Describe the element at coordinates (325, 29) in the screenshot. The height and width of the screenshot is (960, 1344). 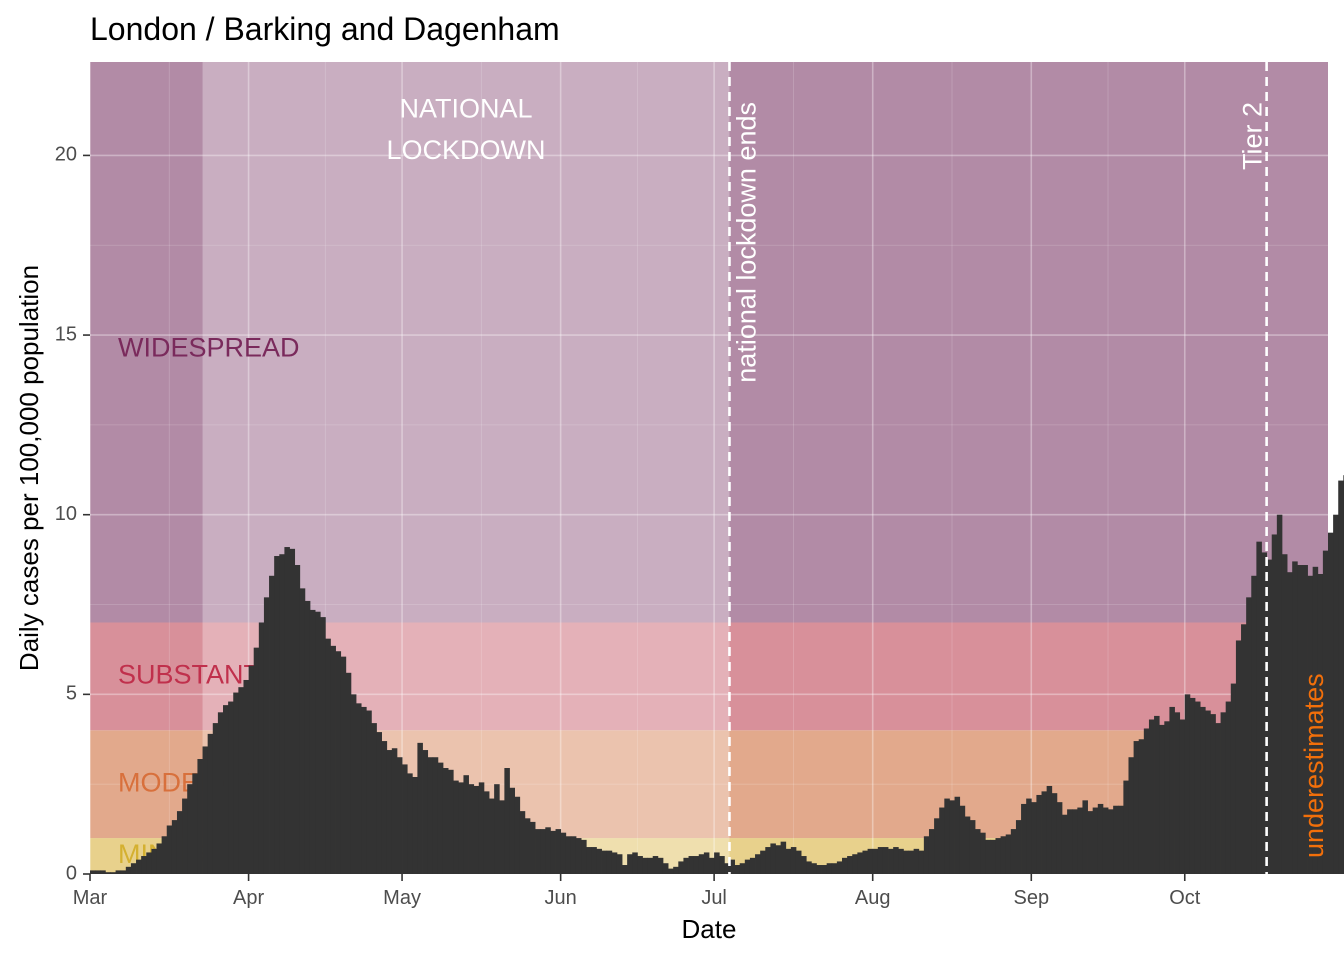
I see `chart-title: London / Barking and Dagenham` at that location.